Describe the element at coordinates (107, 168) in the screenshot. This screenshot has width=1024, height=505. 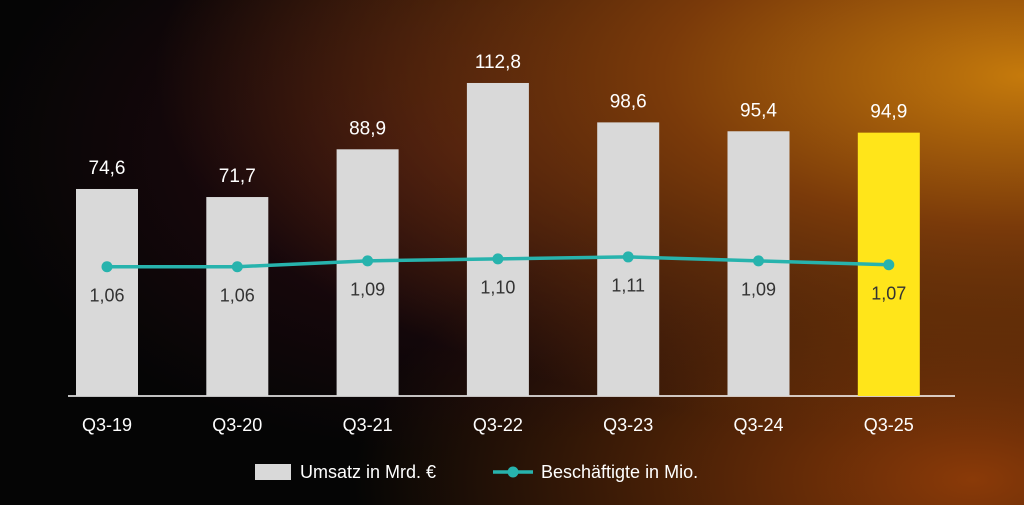
I see `bar-value-label: 74,6` at that location.